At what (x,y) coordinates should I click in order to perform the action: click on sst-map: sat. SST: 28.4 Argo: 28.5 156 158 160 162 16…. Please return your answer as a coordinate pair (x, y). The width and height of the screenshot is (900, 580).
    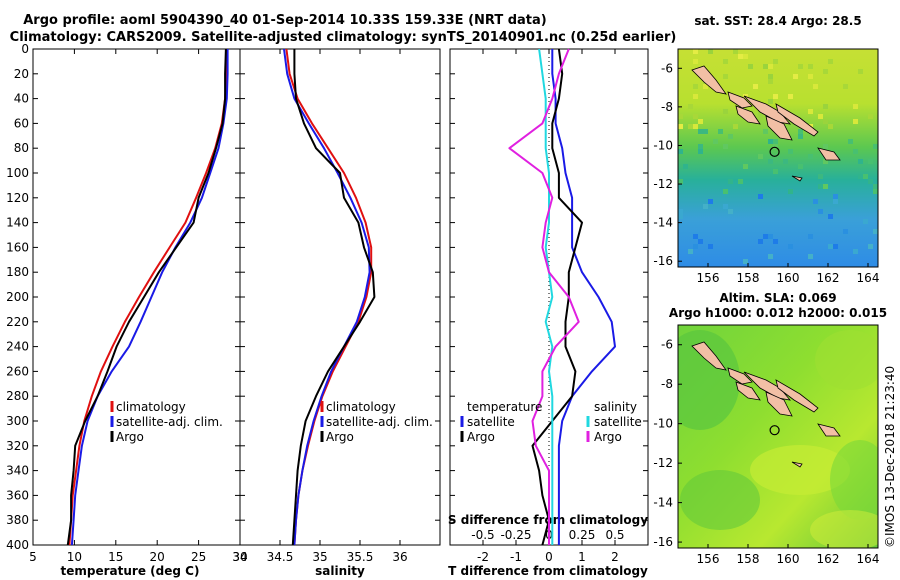
    Looking at the image, I should click on (766, 149).